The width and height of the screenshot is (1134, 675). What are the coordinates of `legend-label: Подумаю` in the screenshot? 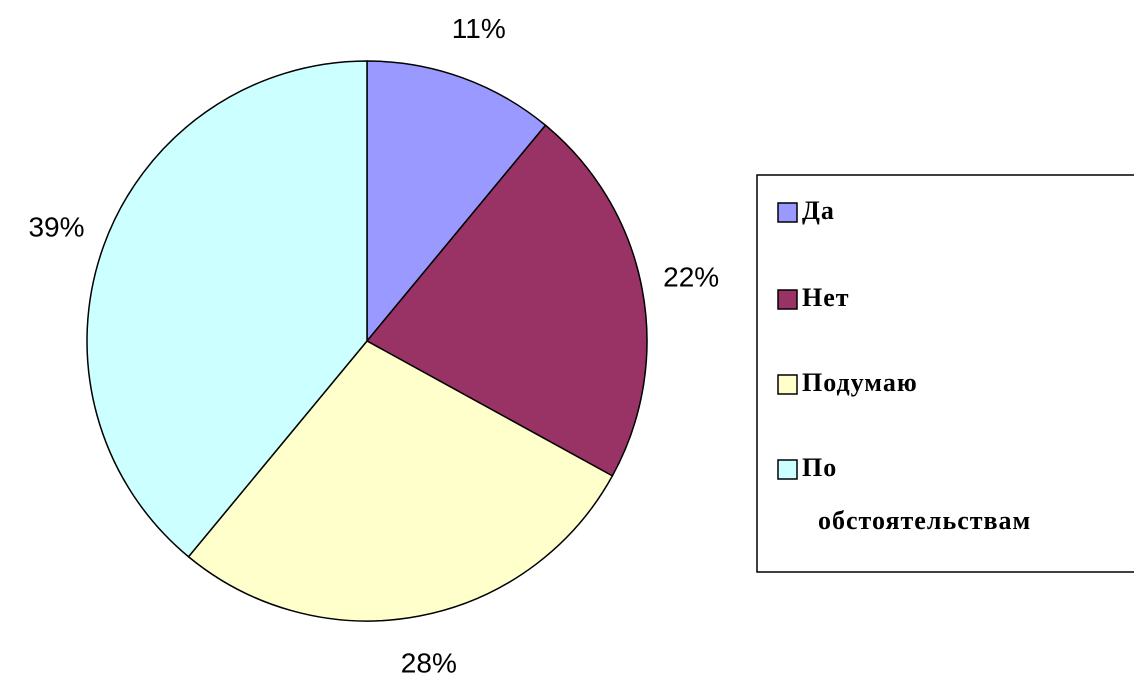 It's located at (860, 382).